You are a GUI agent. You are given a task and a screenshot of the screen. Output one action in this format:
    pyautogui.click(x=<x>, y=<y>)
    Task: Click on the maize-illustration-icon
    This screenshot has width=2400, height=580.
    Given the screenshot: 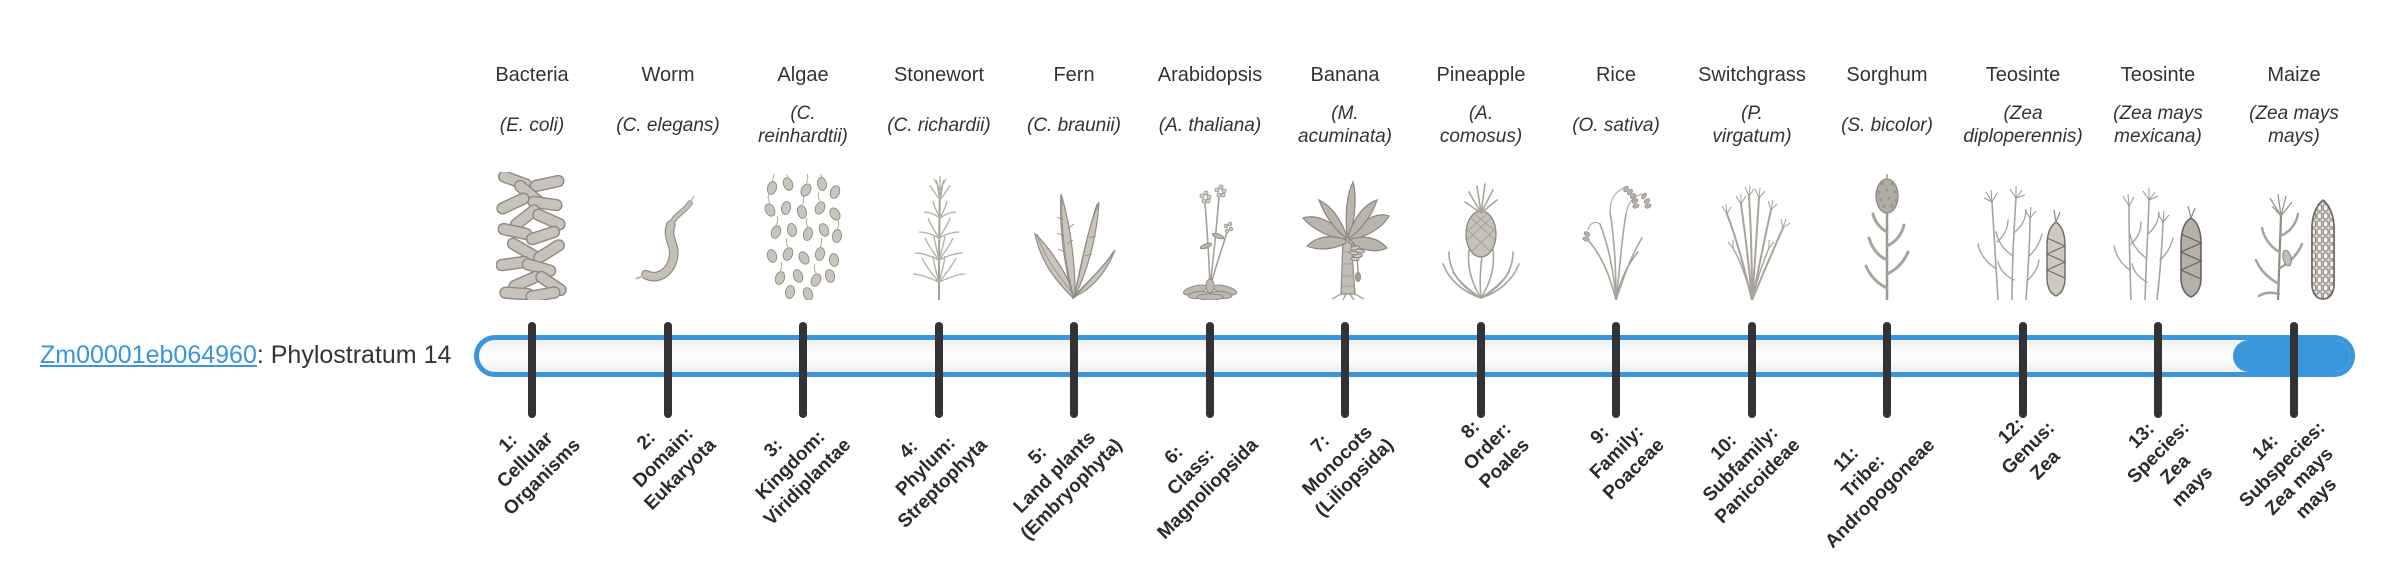 What is the action you would take?
    pyautogui.click(x=2294, y=230)
    